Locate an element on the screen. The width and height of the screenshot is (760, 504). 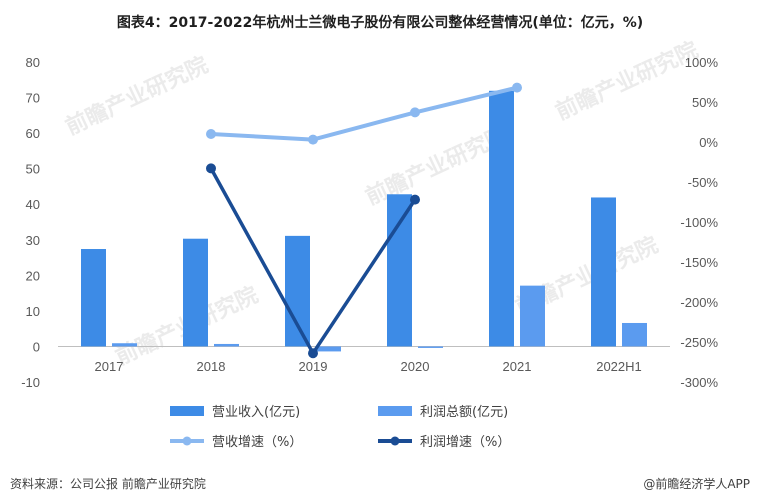
x-axis: 2017 2018 2019 2020 2021 2022H1 is located at coordinates (368, 366).